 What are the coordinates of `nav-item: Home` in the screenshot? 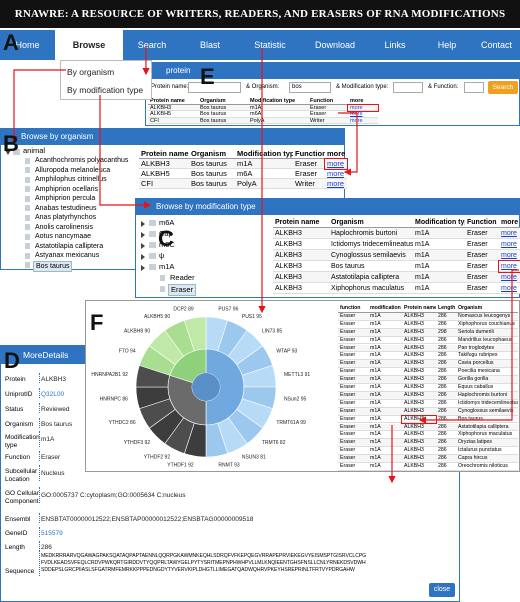 It's located at (27, 45).